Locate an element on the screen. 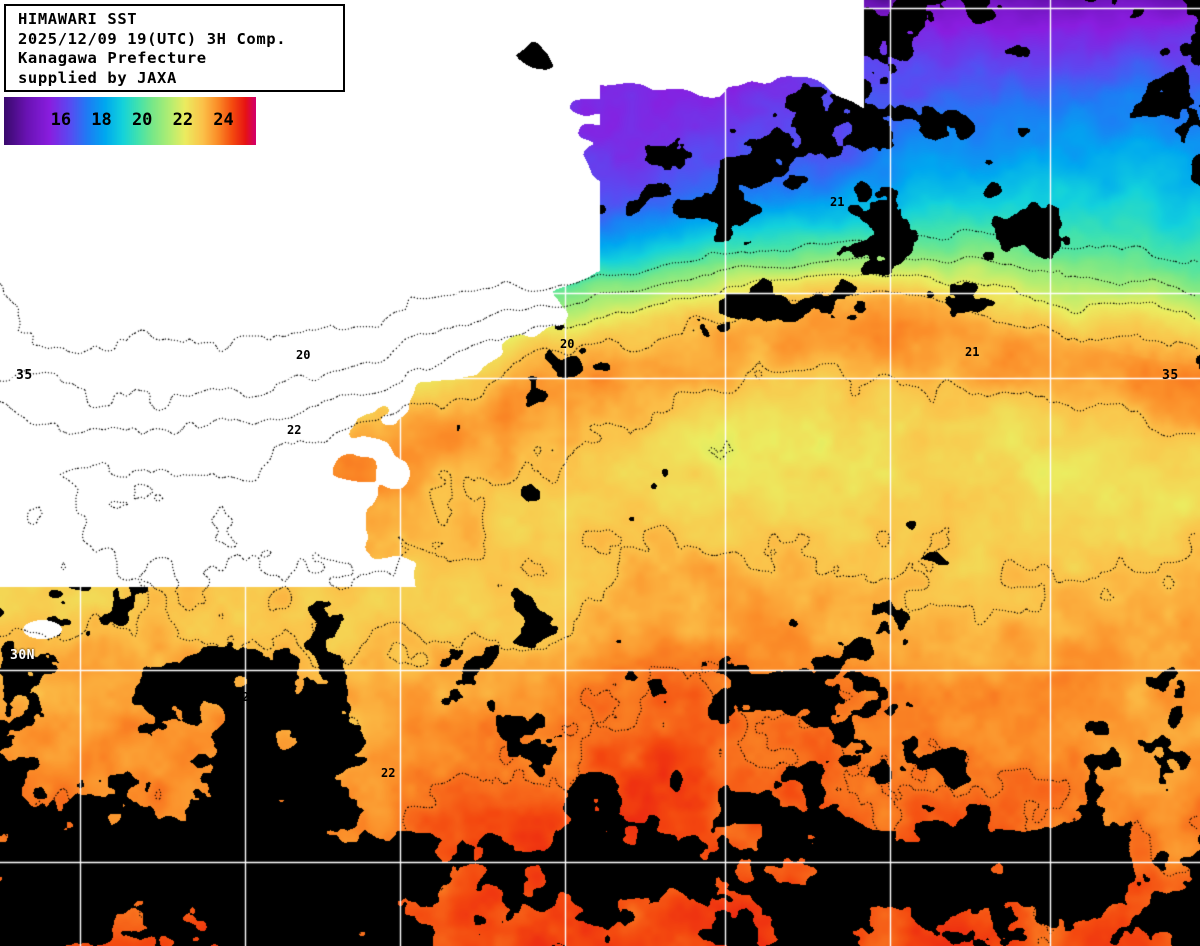  latitude-label-30n: 30N is located at coordinates (22, 655).